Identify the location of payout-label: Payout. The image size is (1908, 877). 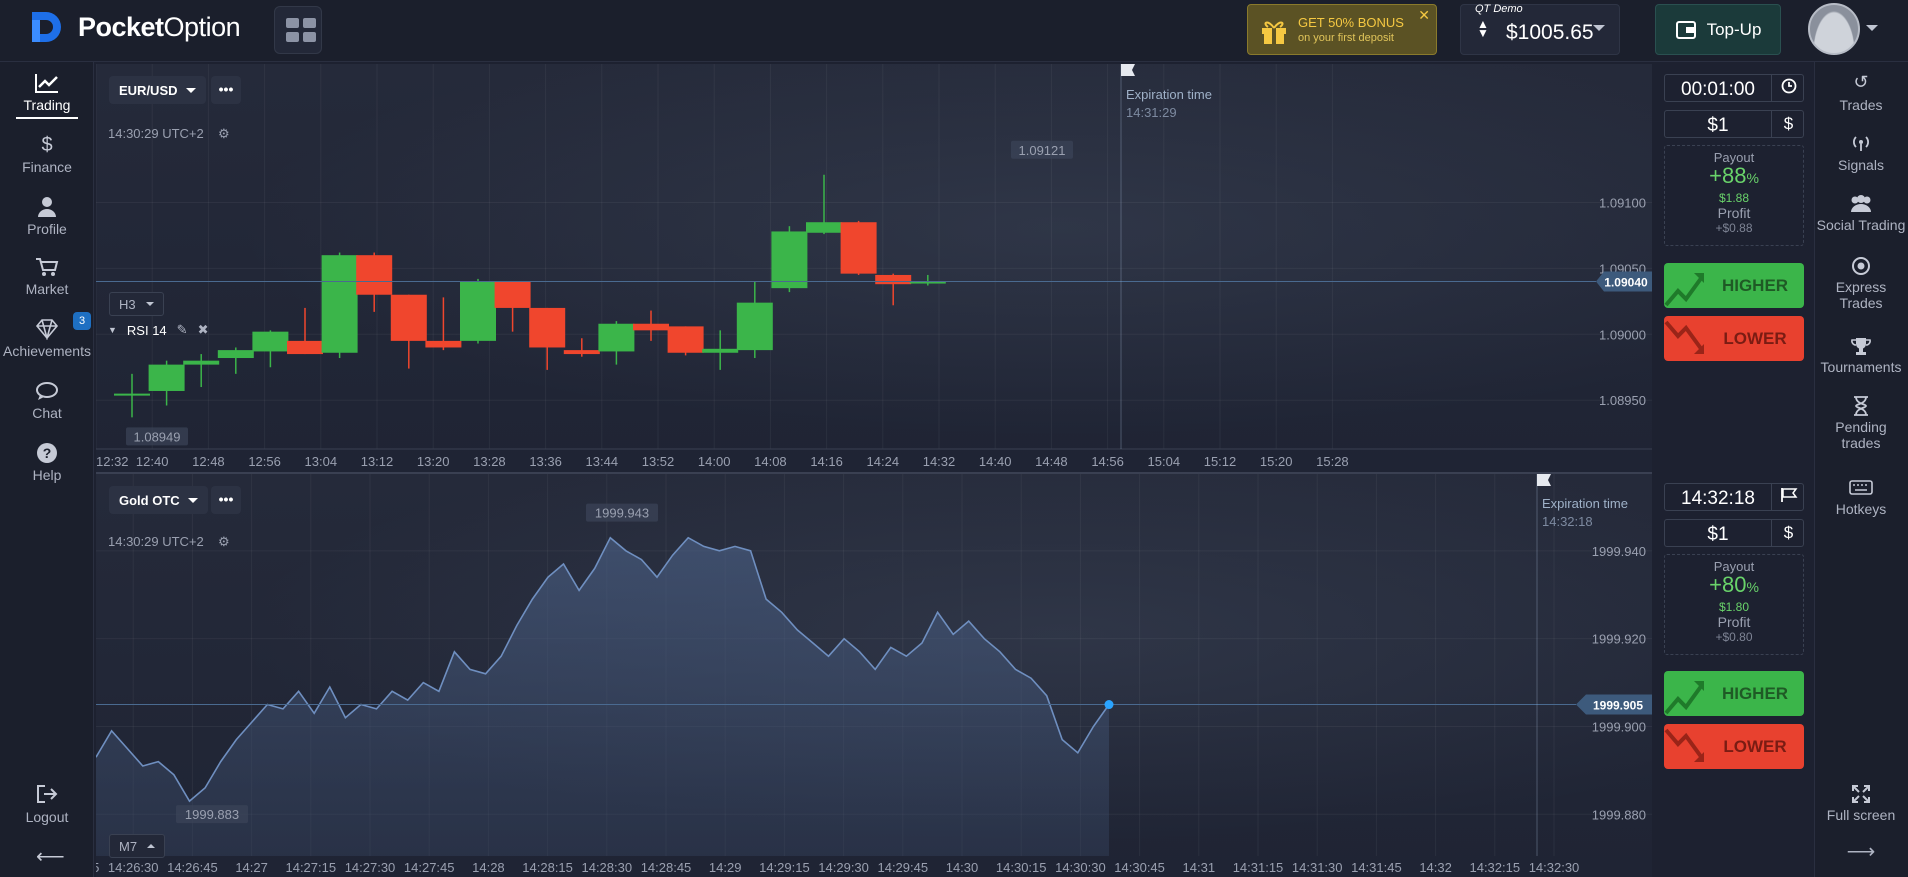
(1734, 157).